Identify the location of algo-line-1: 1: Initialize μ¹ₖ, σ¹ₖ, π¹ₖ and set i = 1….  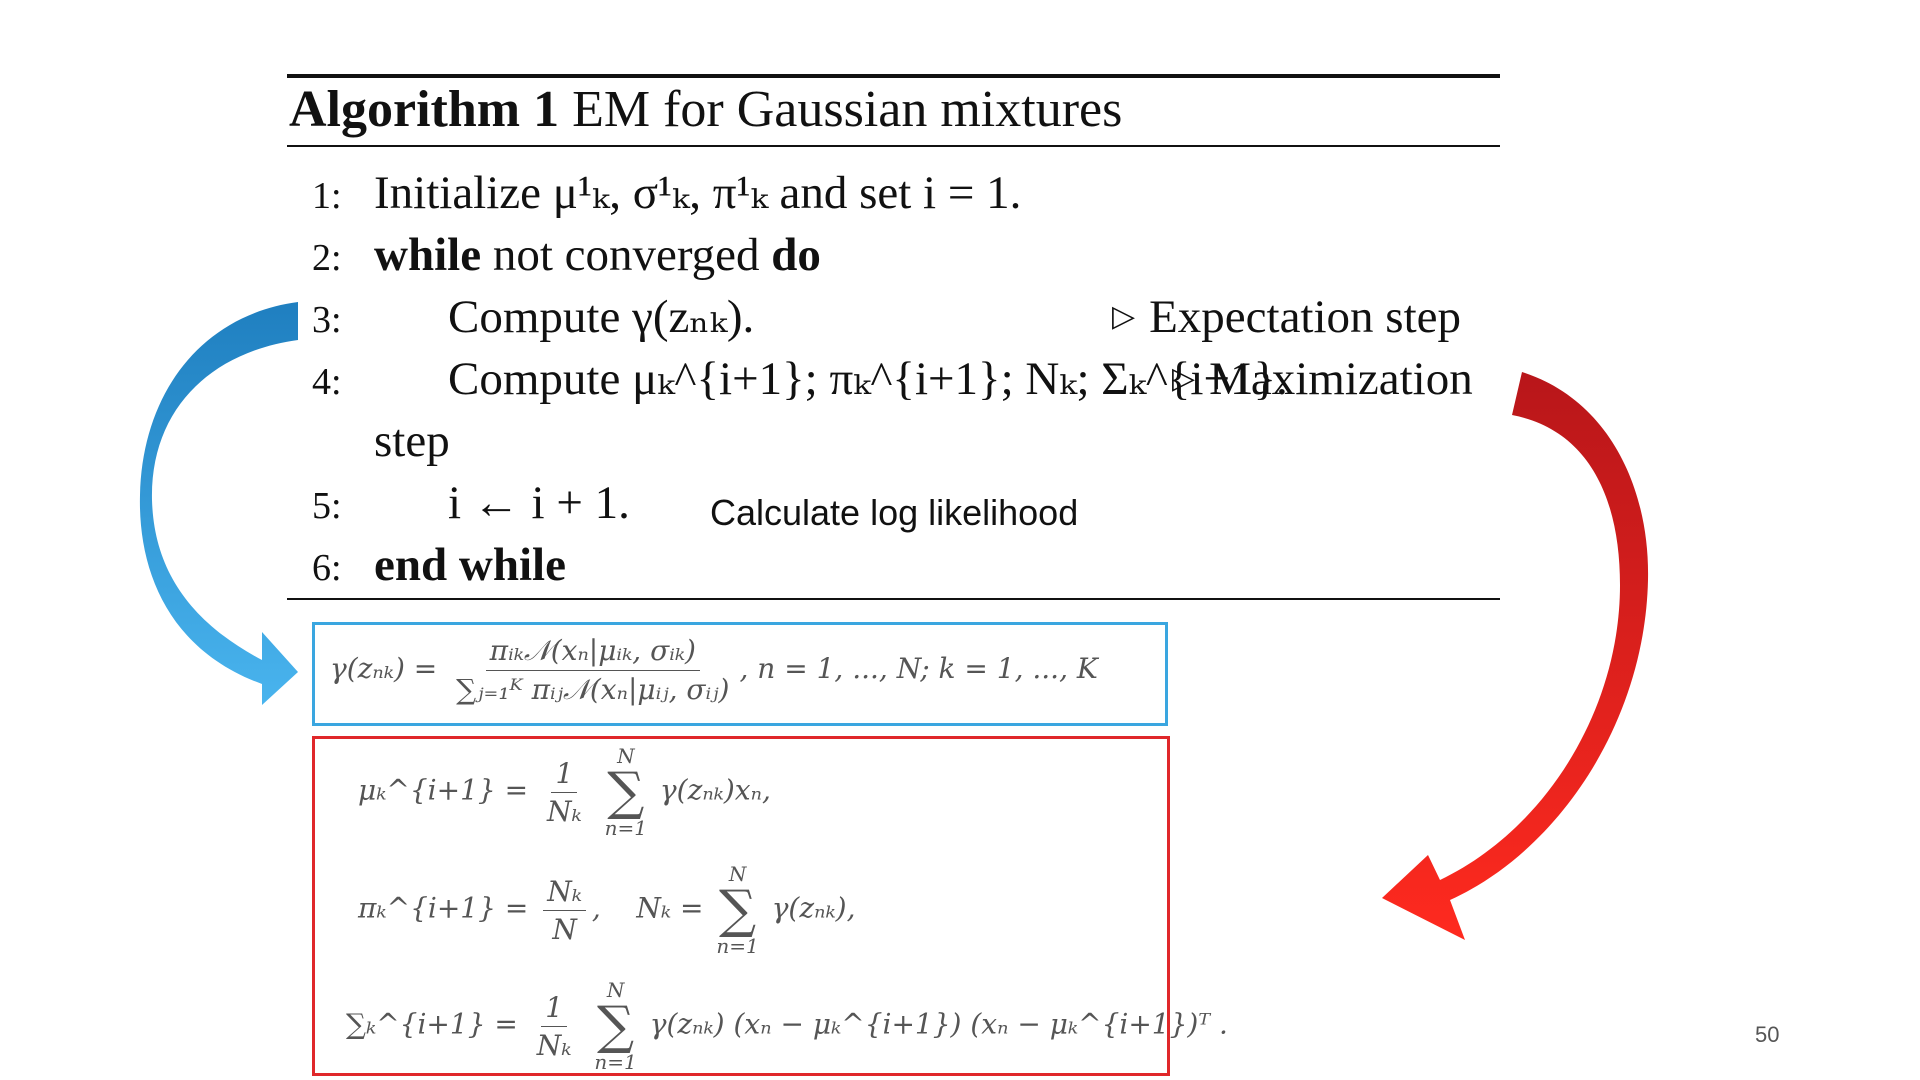
(666, 194).